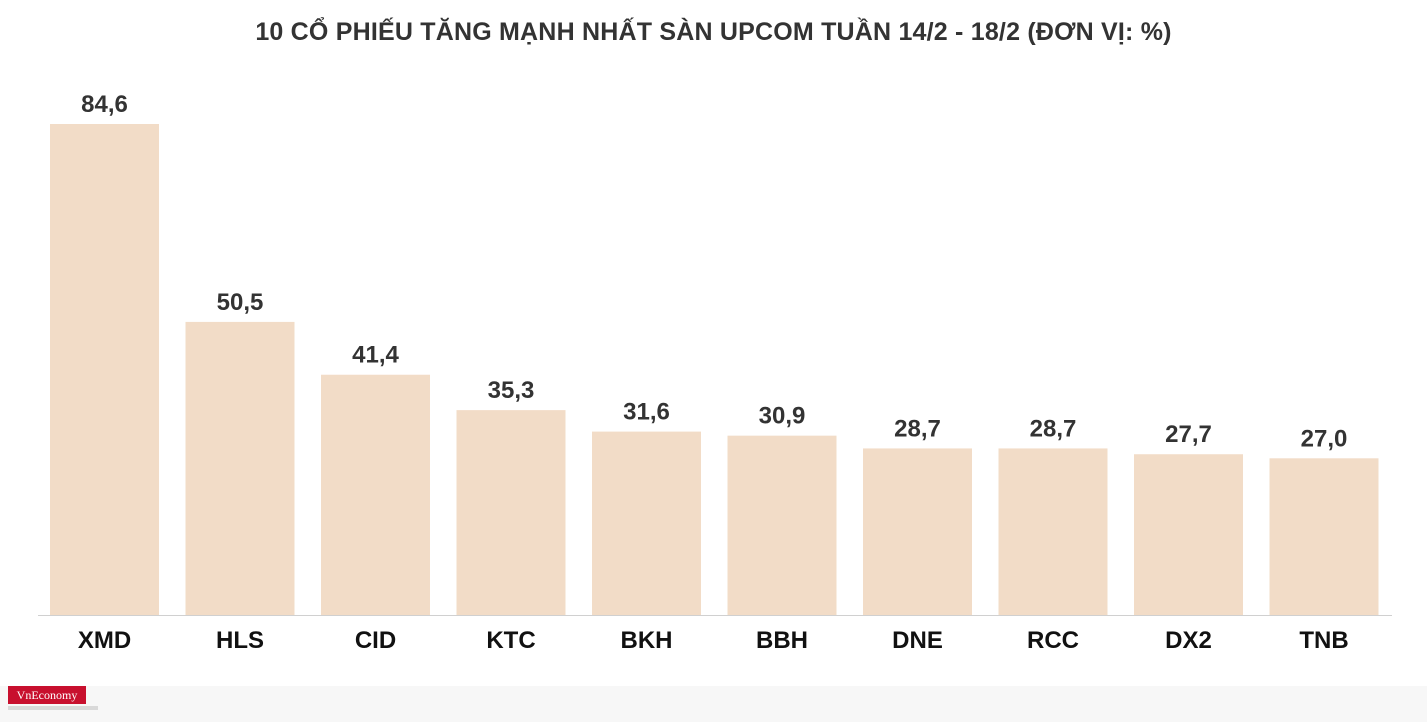  Describe the element at coordinates (1053, 531) in the screenshot. I see `bar-rcc` at that location.